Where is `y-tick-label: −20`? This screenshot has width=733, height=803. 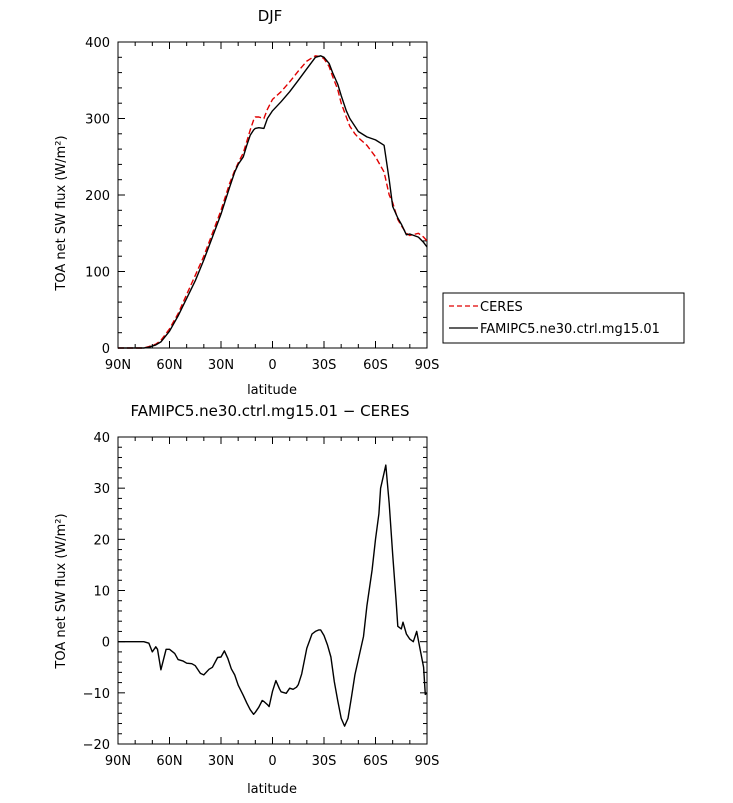 y-tick-label: −20 is located at coordinates (96, 745).